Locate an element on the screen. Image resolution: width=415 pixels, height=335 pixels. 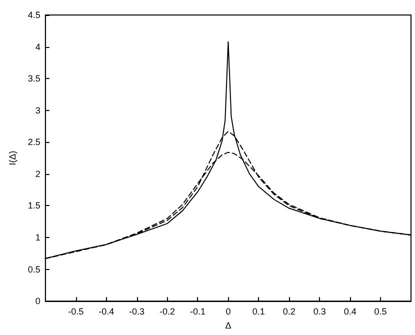
x-tick-label: -0.1 is located at coordinates (198, 311).